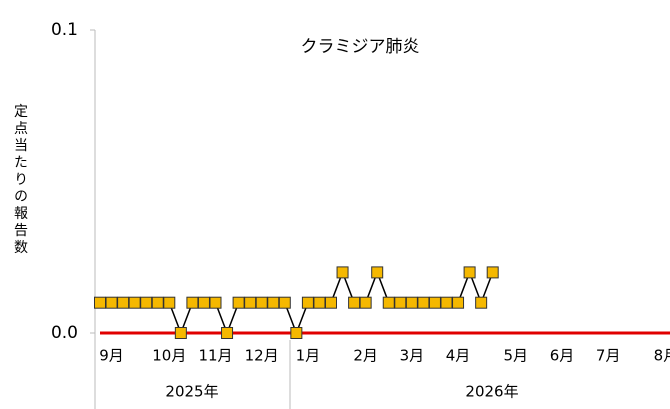 This screenshot has height=409, width=670. Describe the element at coordinates (308, 356) in the screenshot. I see `x-tick-label: 1月` at that location.